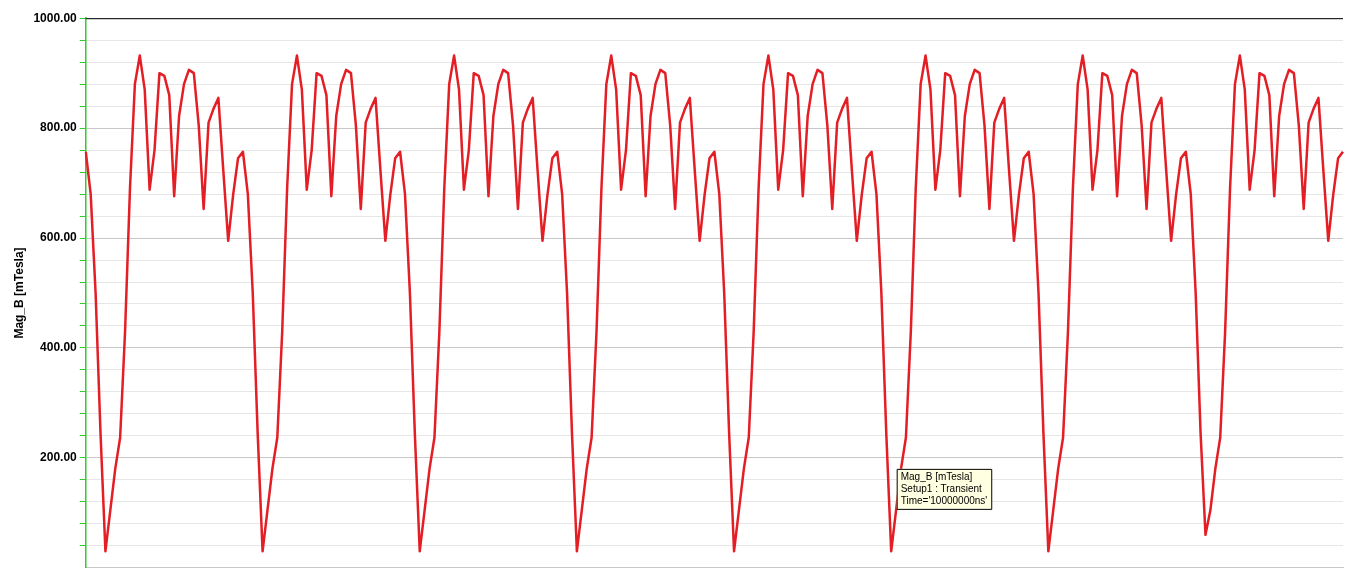 The width and height of the screenshot is (1353, 586). What do you see at coordinates (944, 488) in the screenshot?
I see `annotation: Mag_B [mTesla] Setup1 : Transient Time='10000000ns'` at bounding box center [944, 488].